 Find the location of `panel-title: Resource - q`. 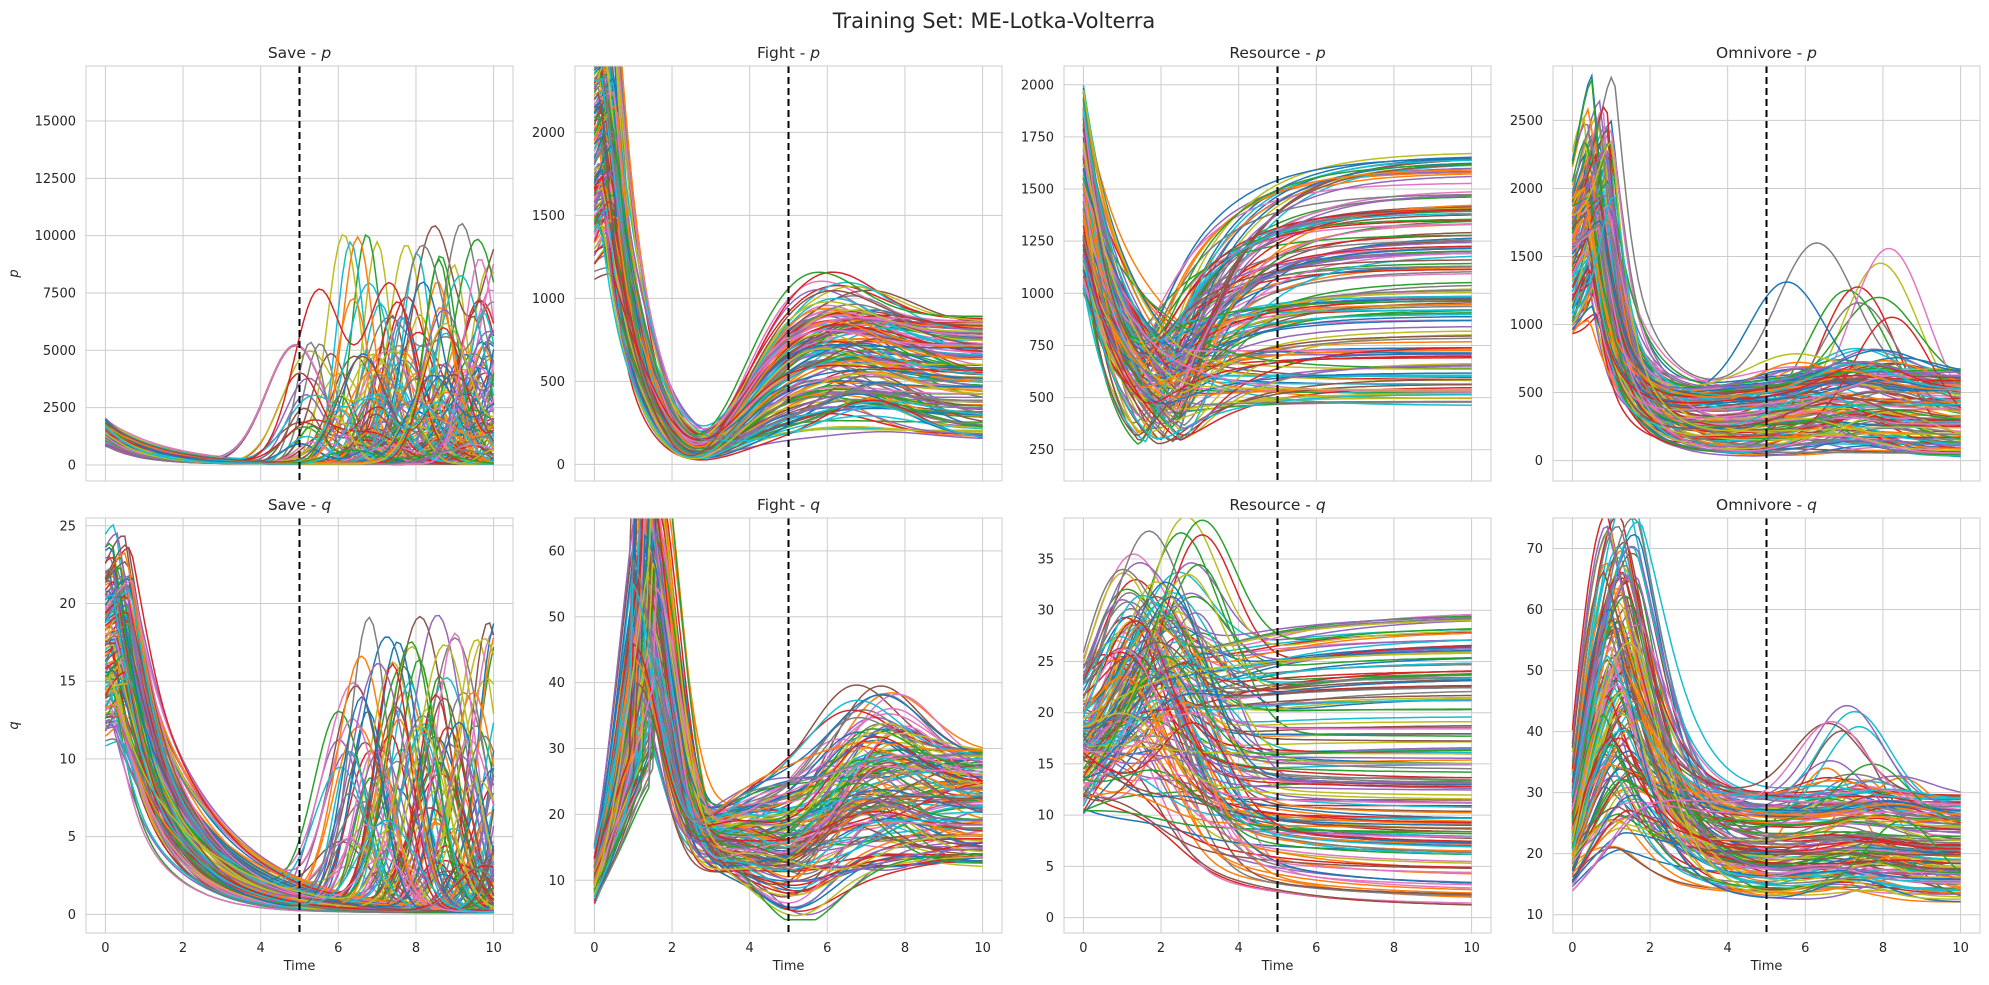

panel-title: Resource - q is located at coordinates (1277, 505).